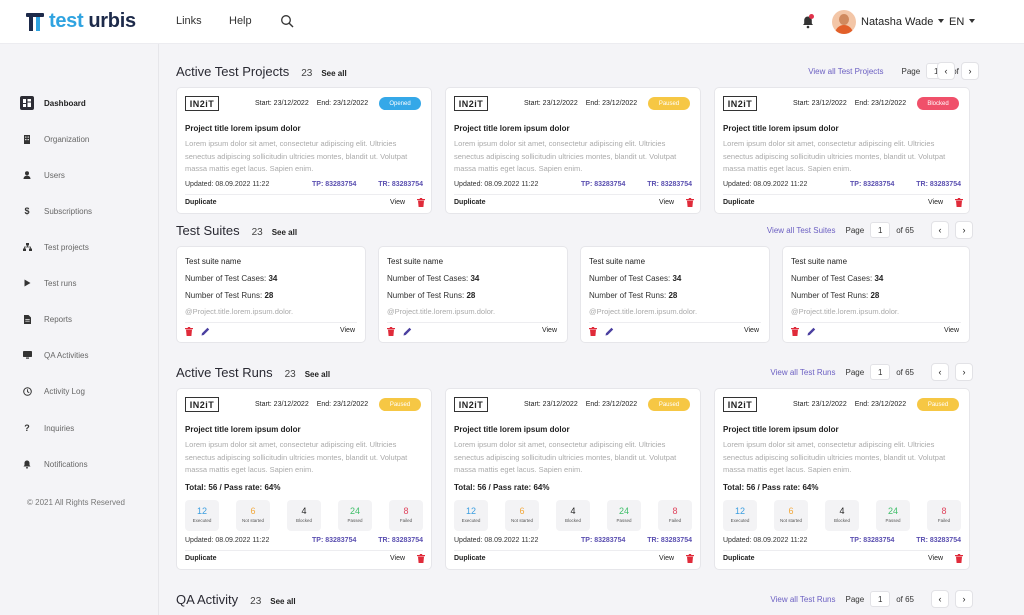 The height and width of the screenshot is (615, 1024). I want to click on view-all-link: View all Test Suites, so click(801, 230).